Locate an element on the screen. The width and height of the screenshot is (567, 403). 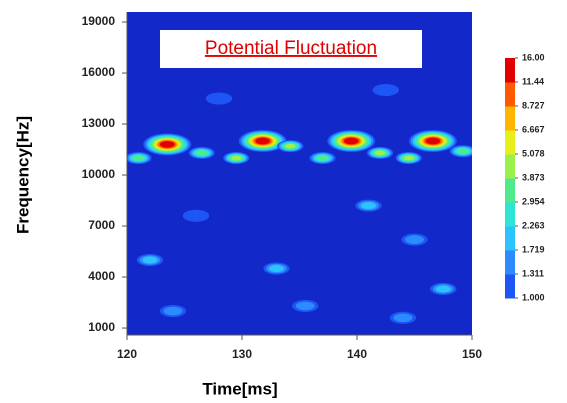
colorbar-label: 16.00 is located at coordinates (533, 57).